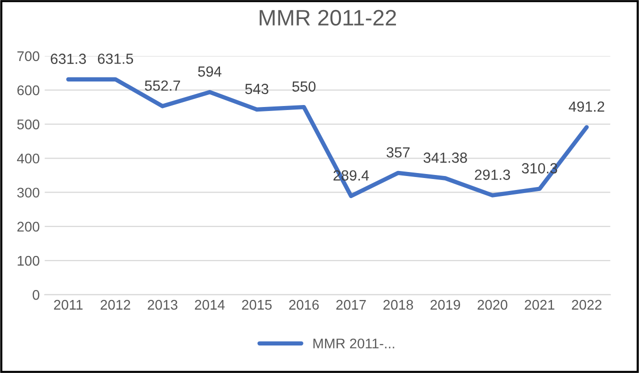  Describe the element at coordinates (29, 261) in the screenshot. I see `y-tick-label: 100` at that location.